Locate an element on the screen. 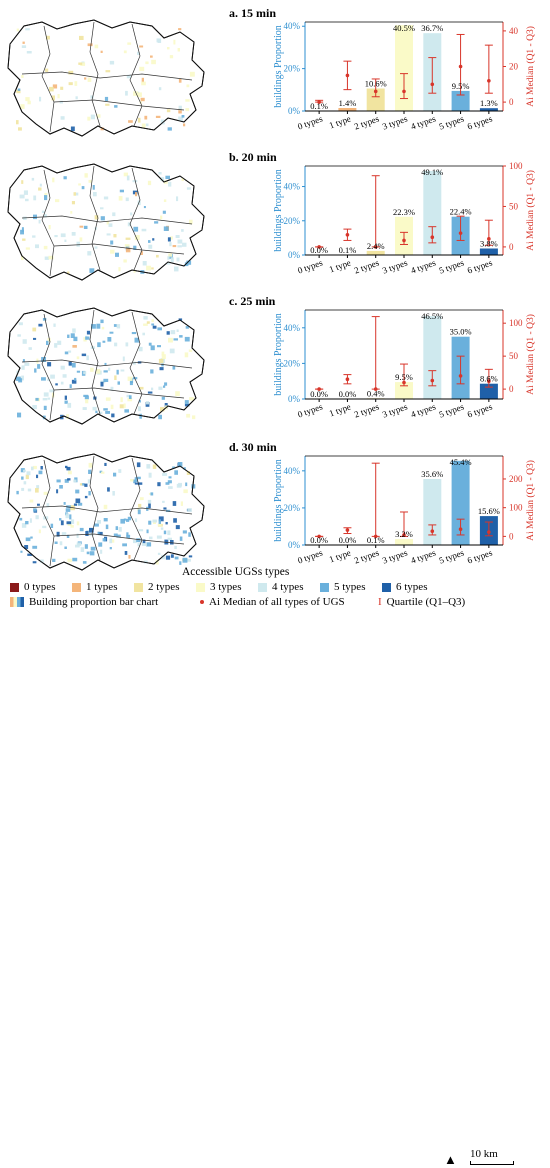 This screenshot has width=550, height=1168. y2-tick-label: 200 is located at coordinates (516, 479).